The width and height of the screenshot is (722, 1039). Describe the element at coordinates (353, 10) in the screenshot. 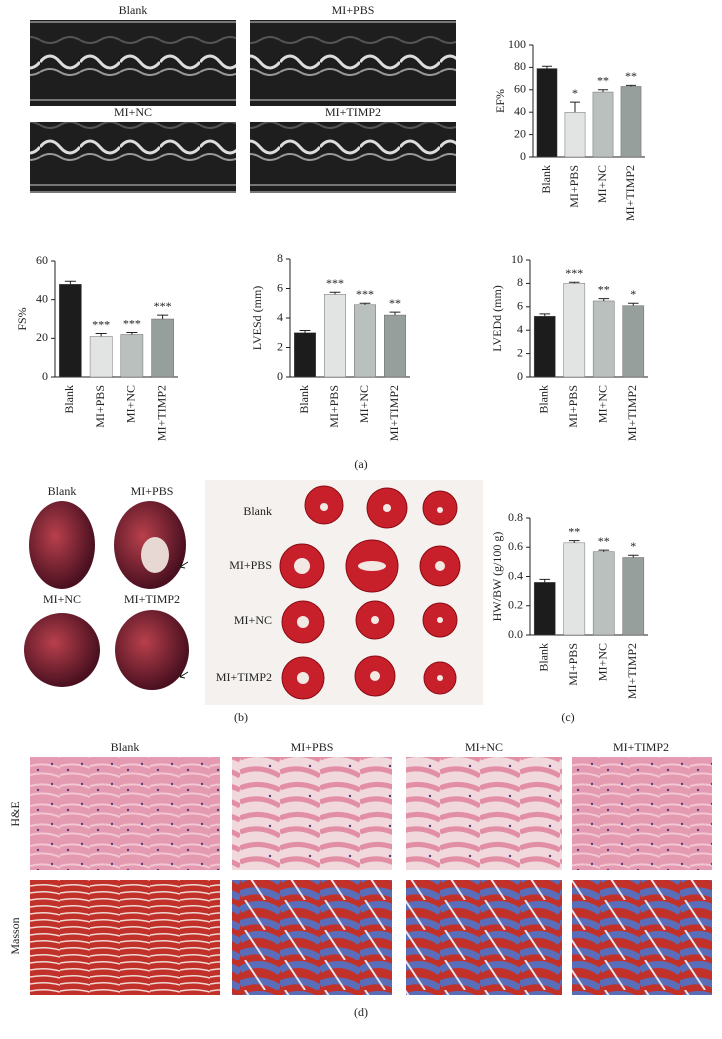

I see `echo-label: MI+PBS` at that location.